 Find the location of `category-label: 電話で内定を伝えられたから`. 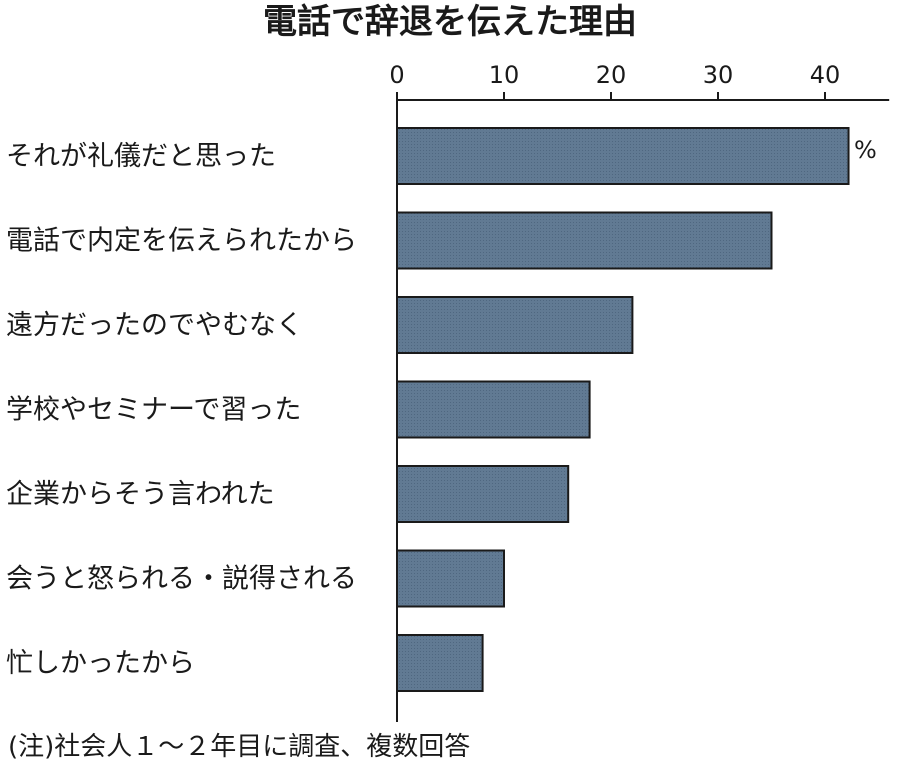

category-label: 電話で内定を伝えられたから is located at coordinates (181, 241).